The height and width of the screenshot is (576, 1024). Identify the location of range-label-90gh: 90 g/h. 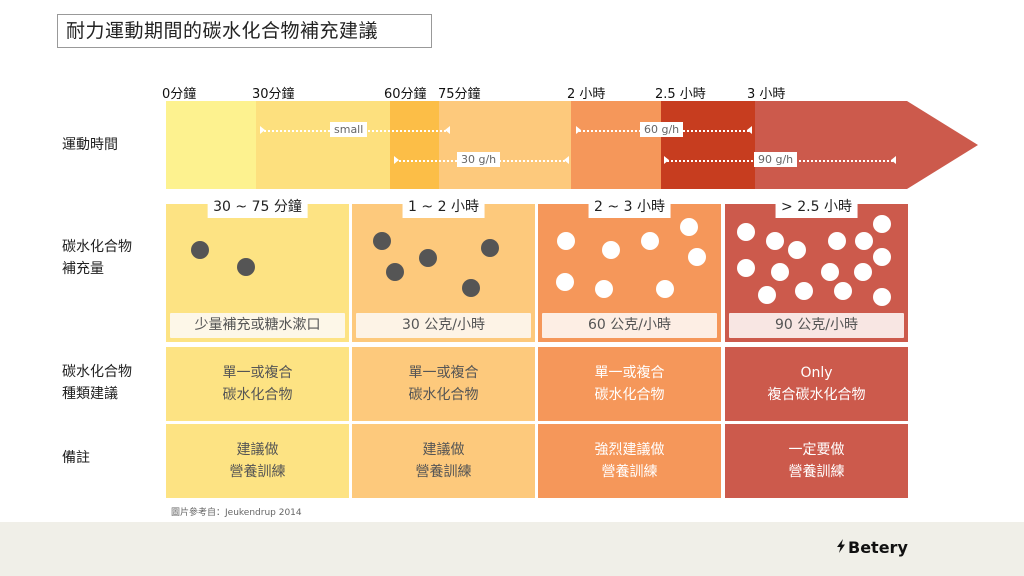
(776, 159).